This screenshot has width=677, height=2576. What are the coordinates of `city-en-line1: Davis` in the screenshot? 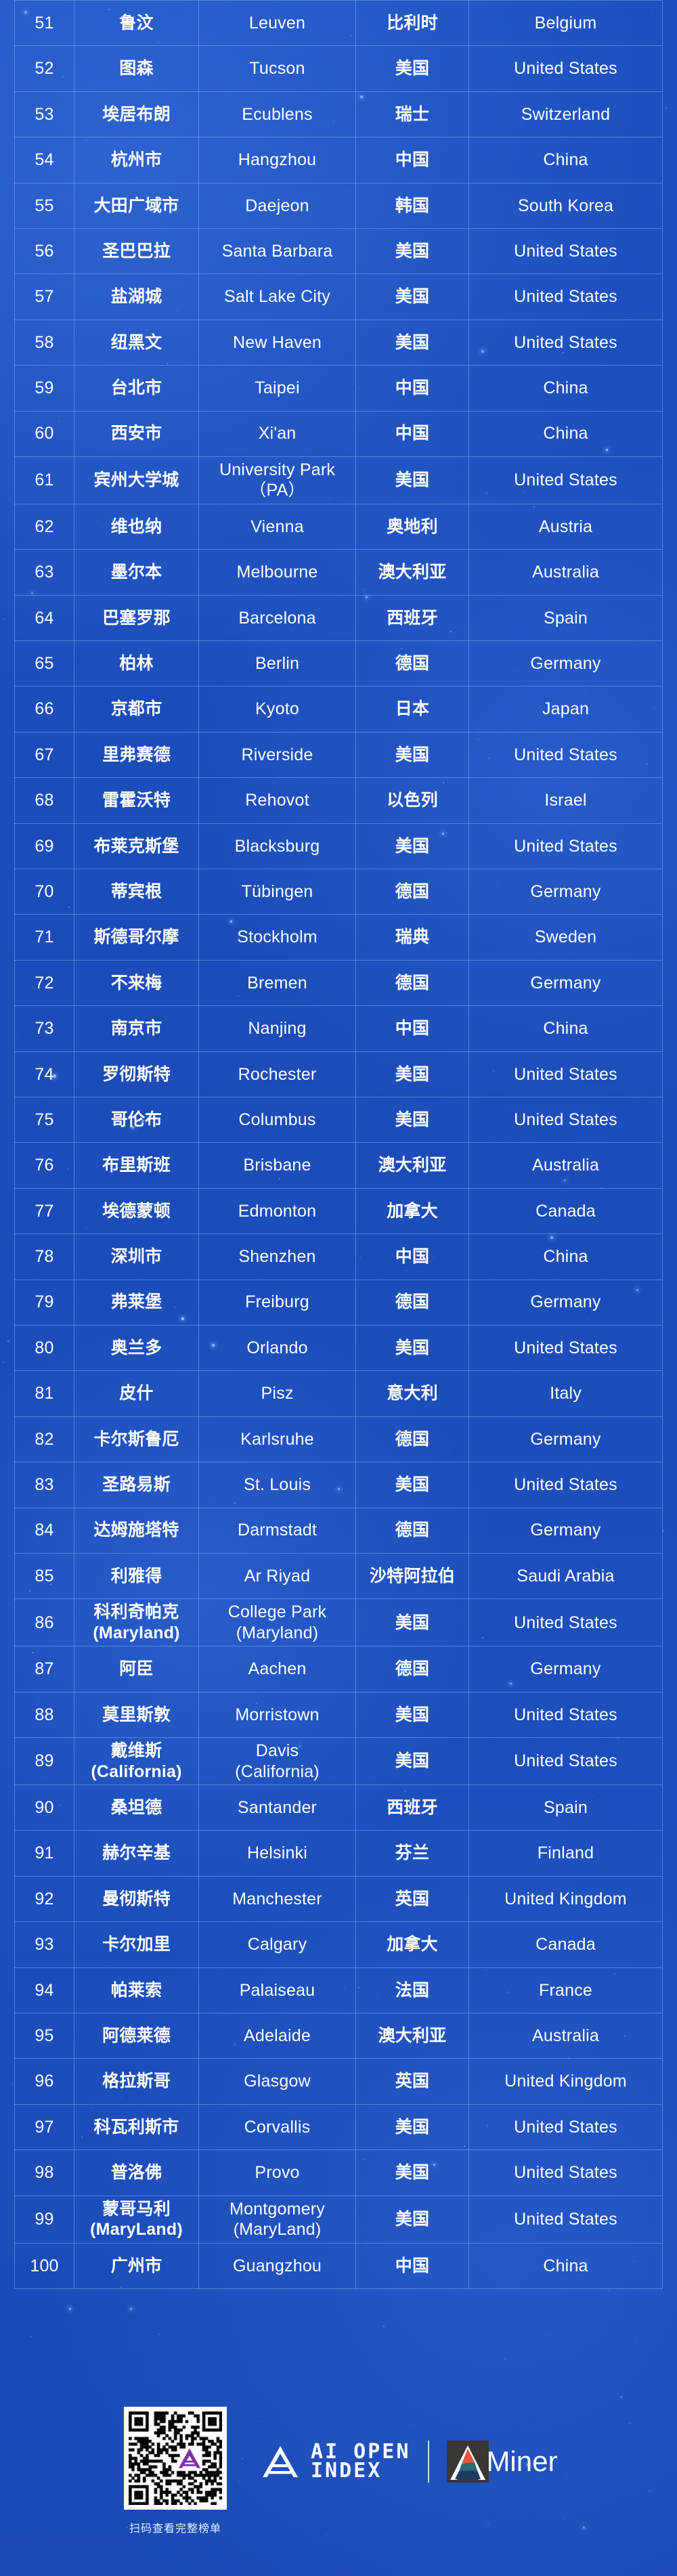 It's located at (277, 1751).